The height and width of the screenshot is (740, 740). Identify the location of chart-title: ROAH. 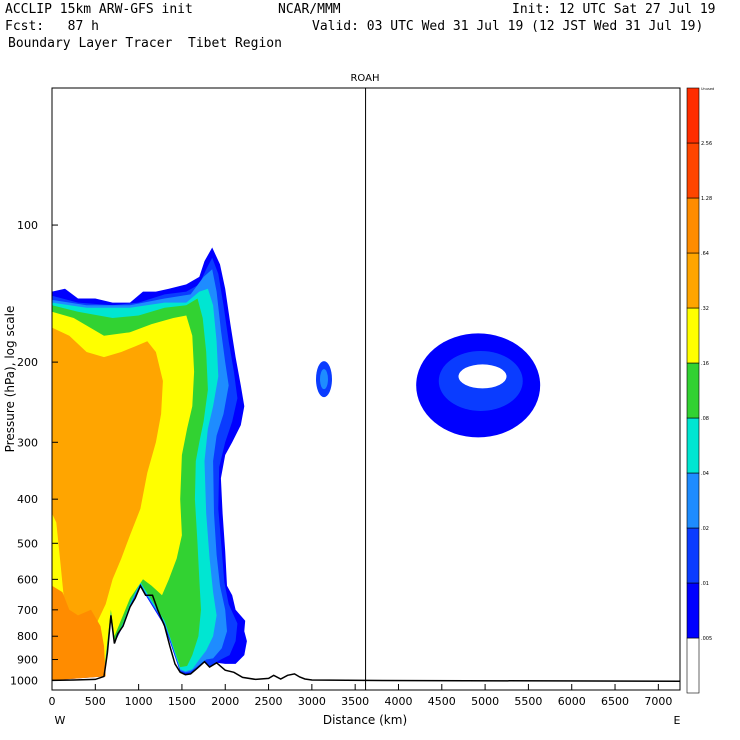
(364, 78).